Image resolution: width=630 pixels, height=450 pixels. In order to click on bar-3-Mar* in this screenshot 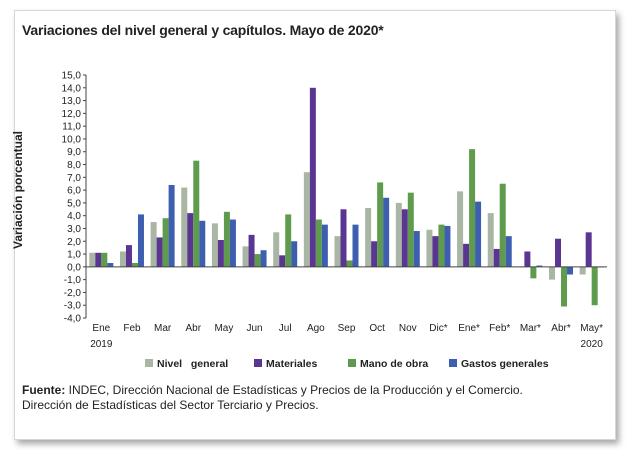, I will do `click(533, 272)`.